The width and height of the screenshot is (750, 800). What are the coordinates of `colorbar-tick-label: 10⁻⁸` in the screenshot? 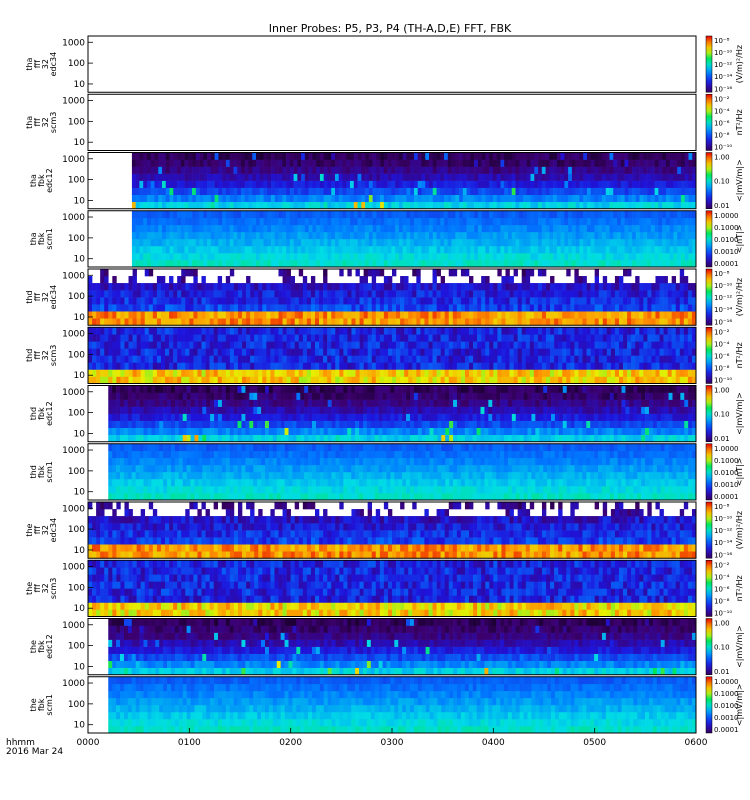 It's located at (722, 41).